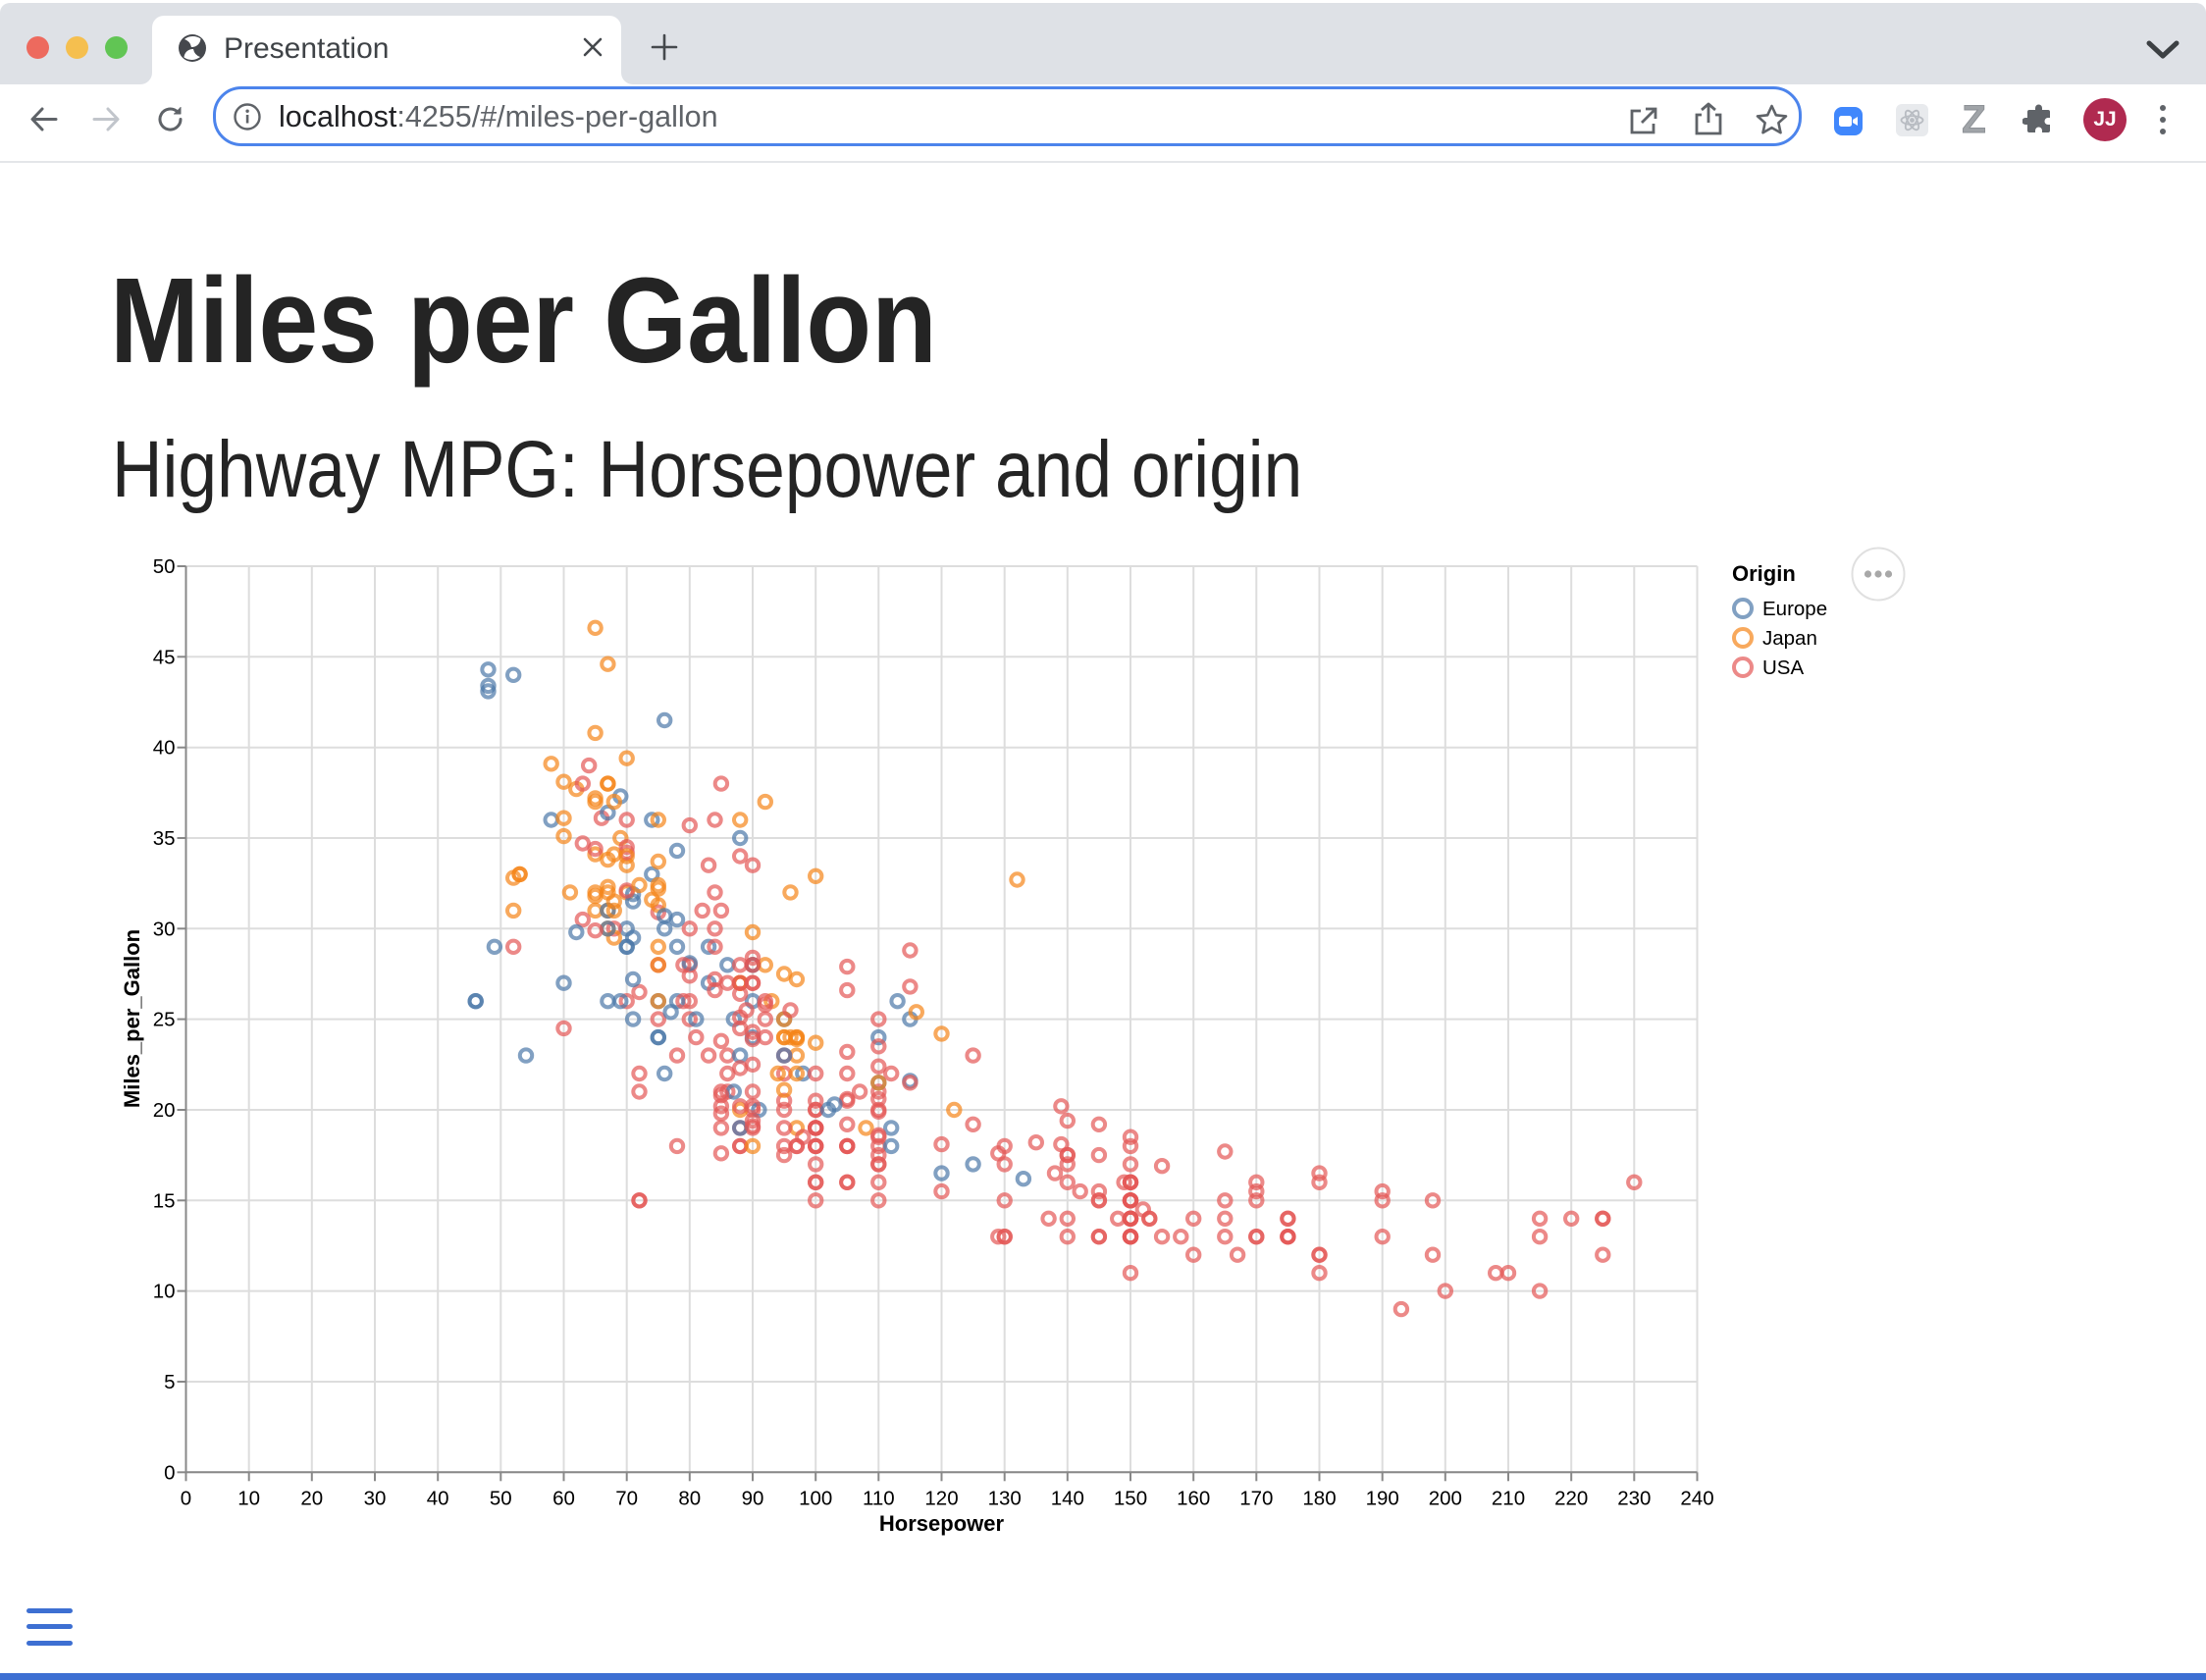 The height and width of the screenshot is (1680, 2206). I want to click on svg-text: 45, so click(165, 657).